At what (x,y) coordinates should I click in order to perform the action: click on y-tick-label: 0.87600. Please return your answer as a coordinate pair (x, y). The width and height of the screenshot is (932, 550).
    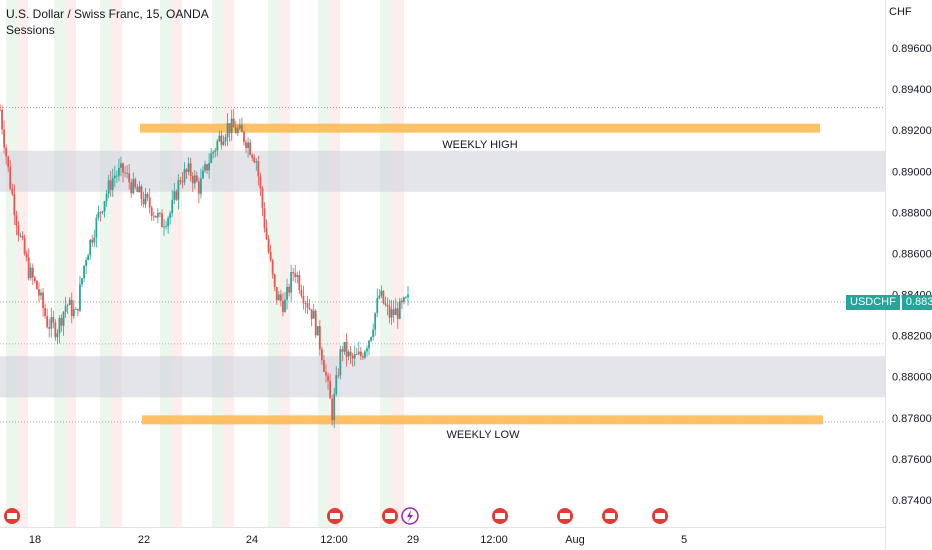
    Looking at the image, I should click on (912, 460).